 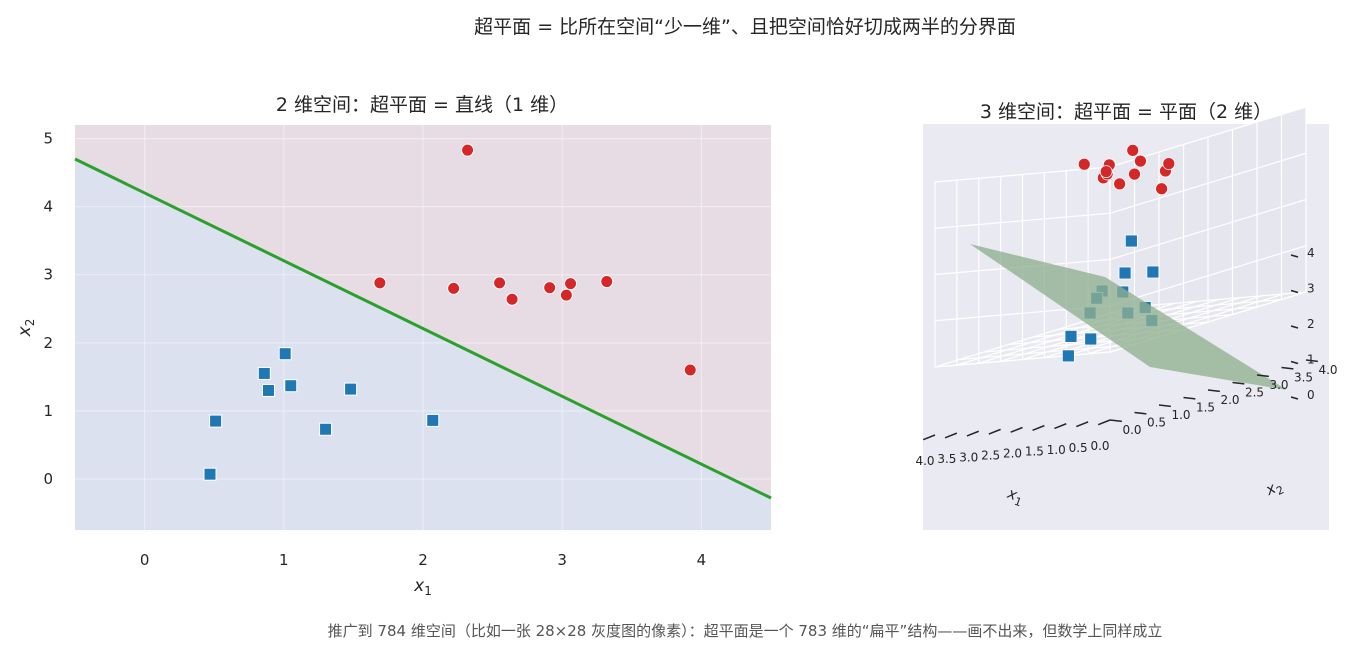 I want to click on chart-2d-title: 2 维空间：超平面 = 直线（1 维）, so click(x=422, y=105).